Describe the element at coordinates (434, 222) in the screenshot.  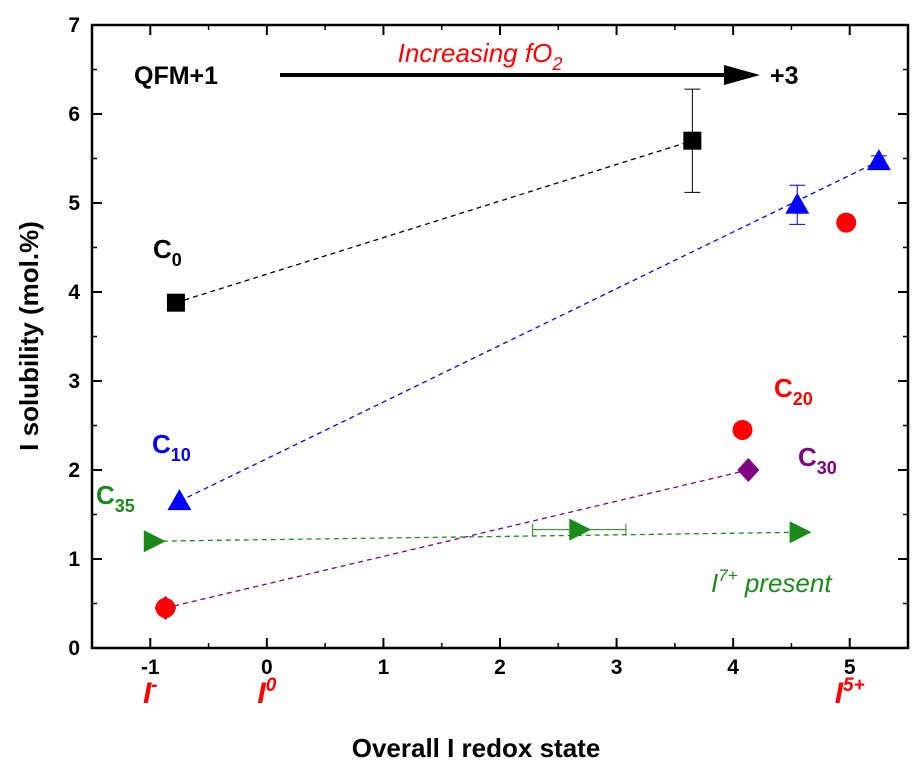
I see `trend-line-c0` at that location.